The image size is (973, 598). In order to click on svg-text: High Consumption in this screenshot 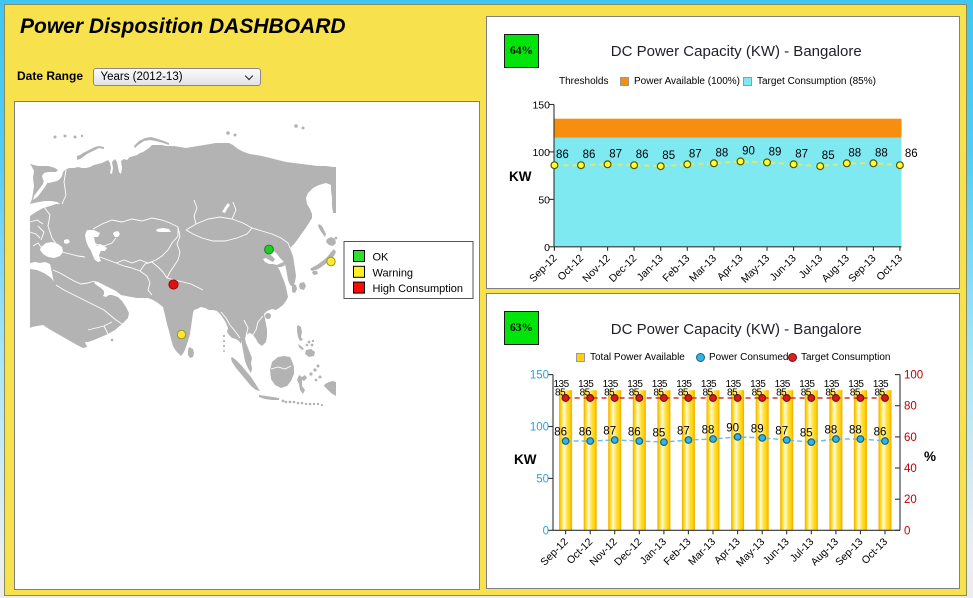, I will do `click(418, 289)`.